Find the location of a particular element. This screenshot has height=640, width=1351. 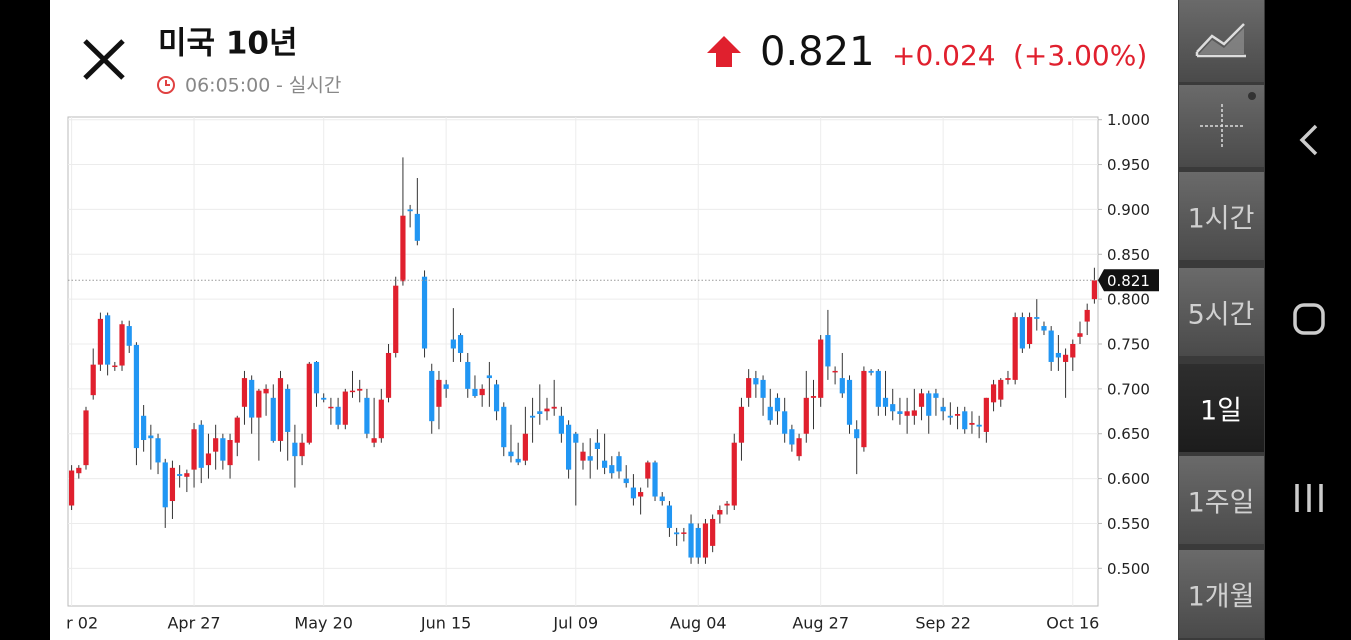

close-button is located at coordinates (104, 59).